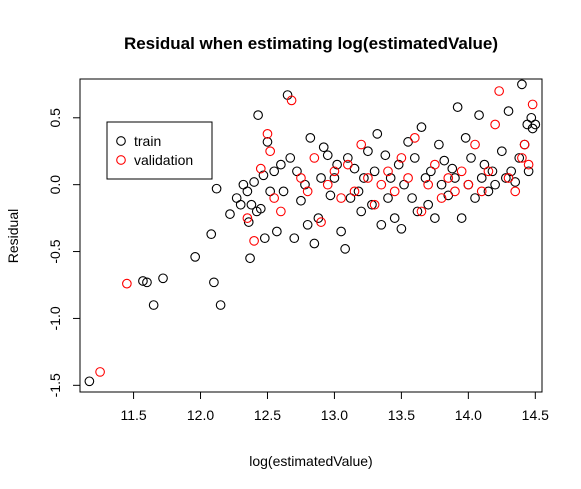 The height and width of the screenshot is (489, 581). Describe the element at coordinates (267, 415) in the screenshot. I see `x-tick-label: 12.5` at that location.